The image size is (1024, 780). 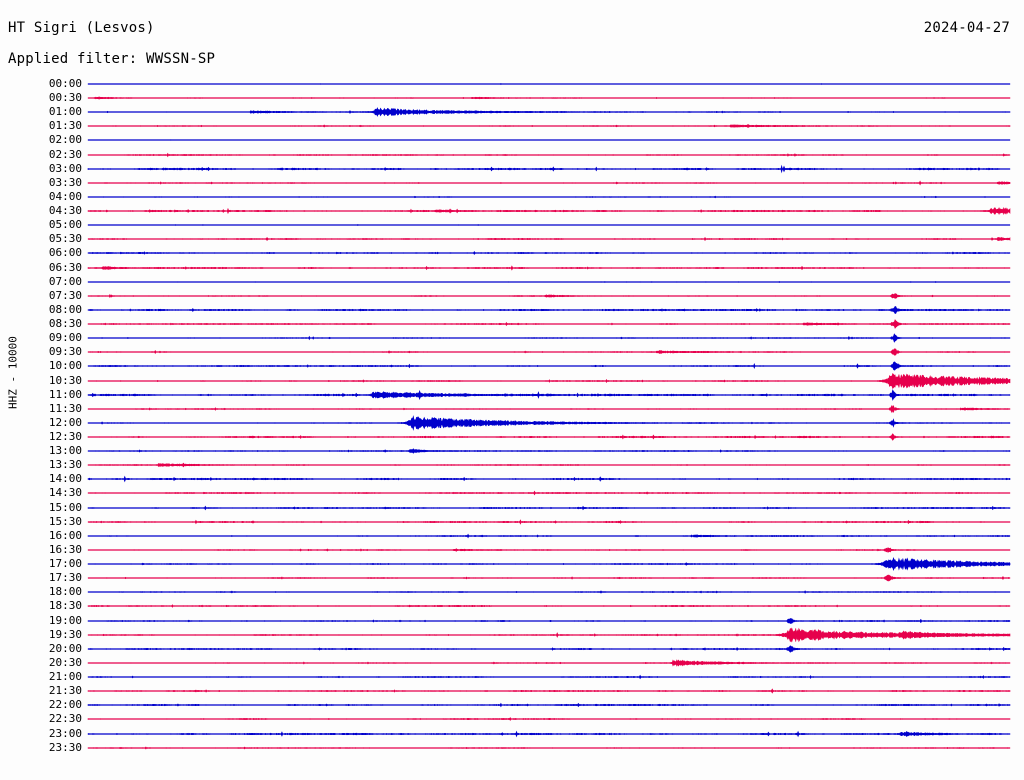 I want to click on helicorder-row: 08:00, so click(x=512, y=310).